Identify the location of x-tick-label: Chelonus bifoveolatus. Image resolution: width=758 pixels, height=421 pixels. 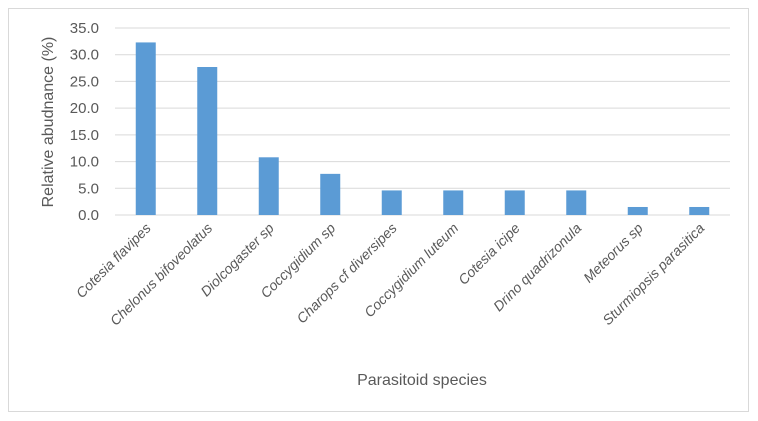
(161, 274).